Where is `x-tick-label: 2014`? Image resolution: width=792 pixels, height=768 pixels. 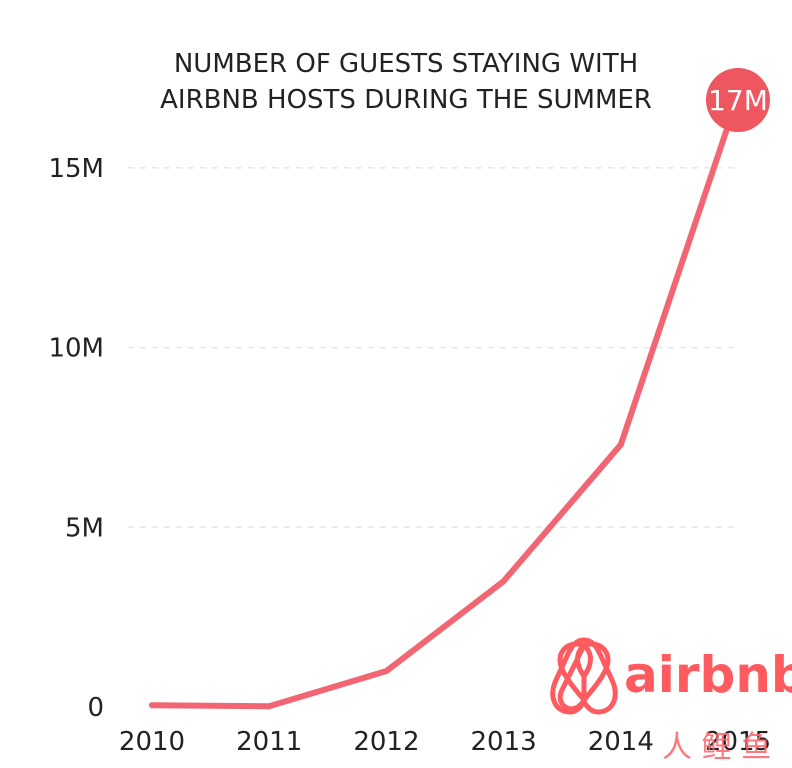 x-tick-label: 2014 is located at coordinates (621, 742).